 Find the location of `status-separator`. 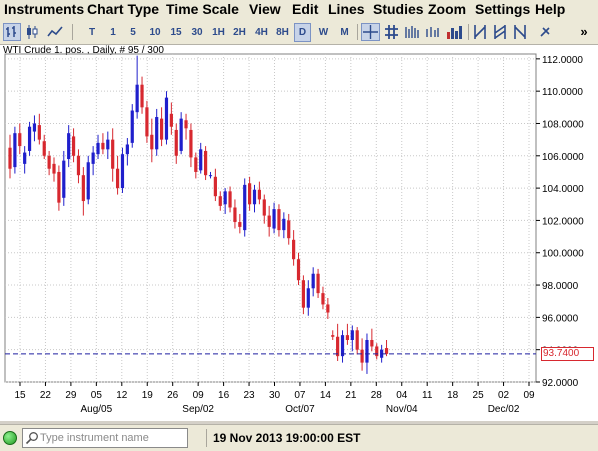

status-separator is located at coordinates (206, 438).